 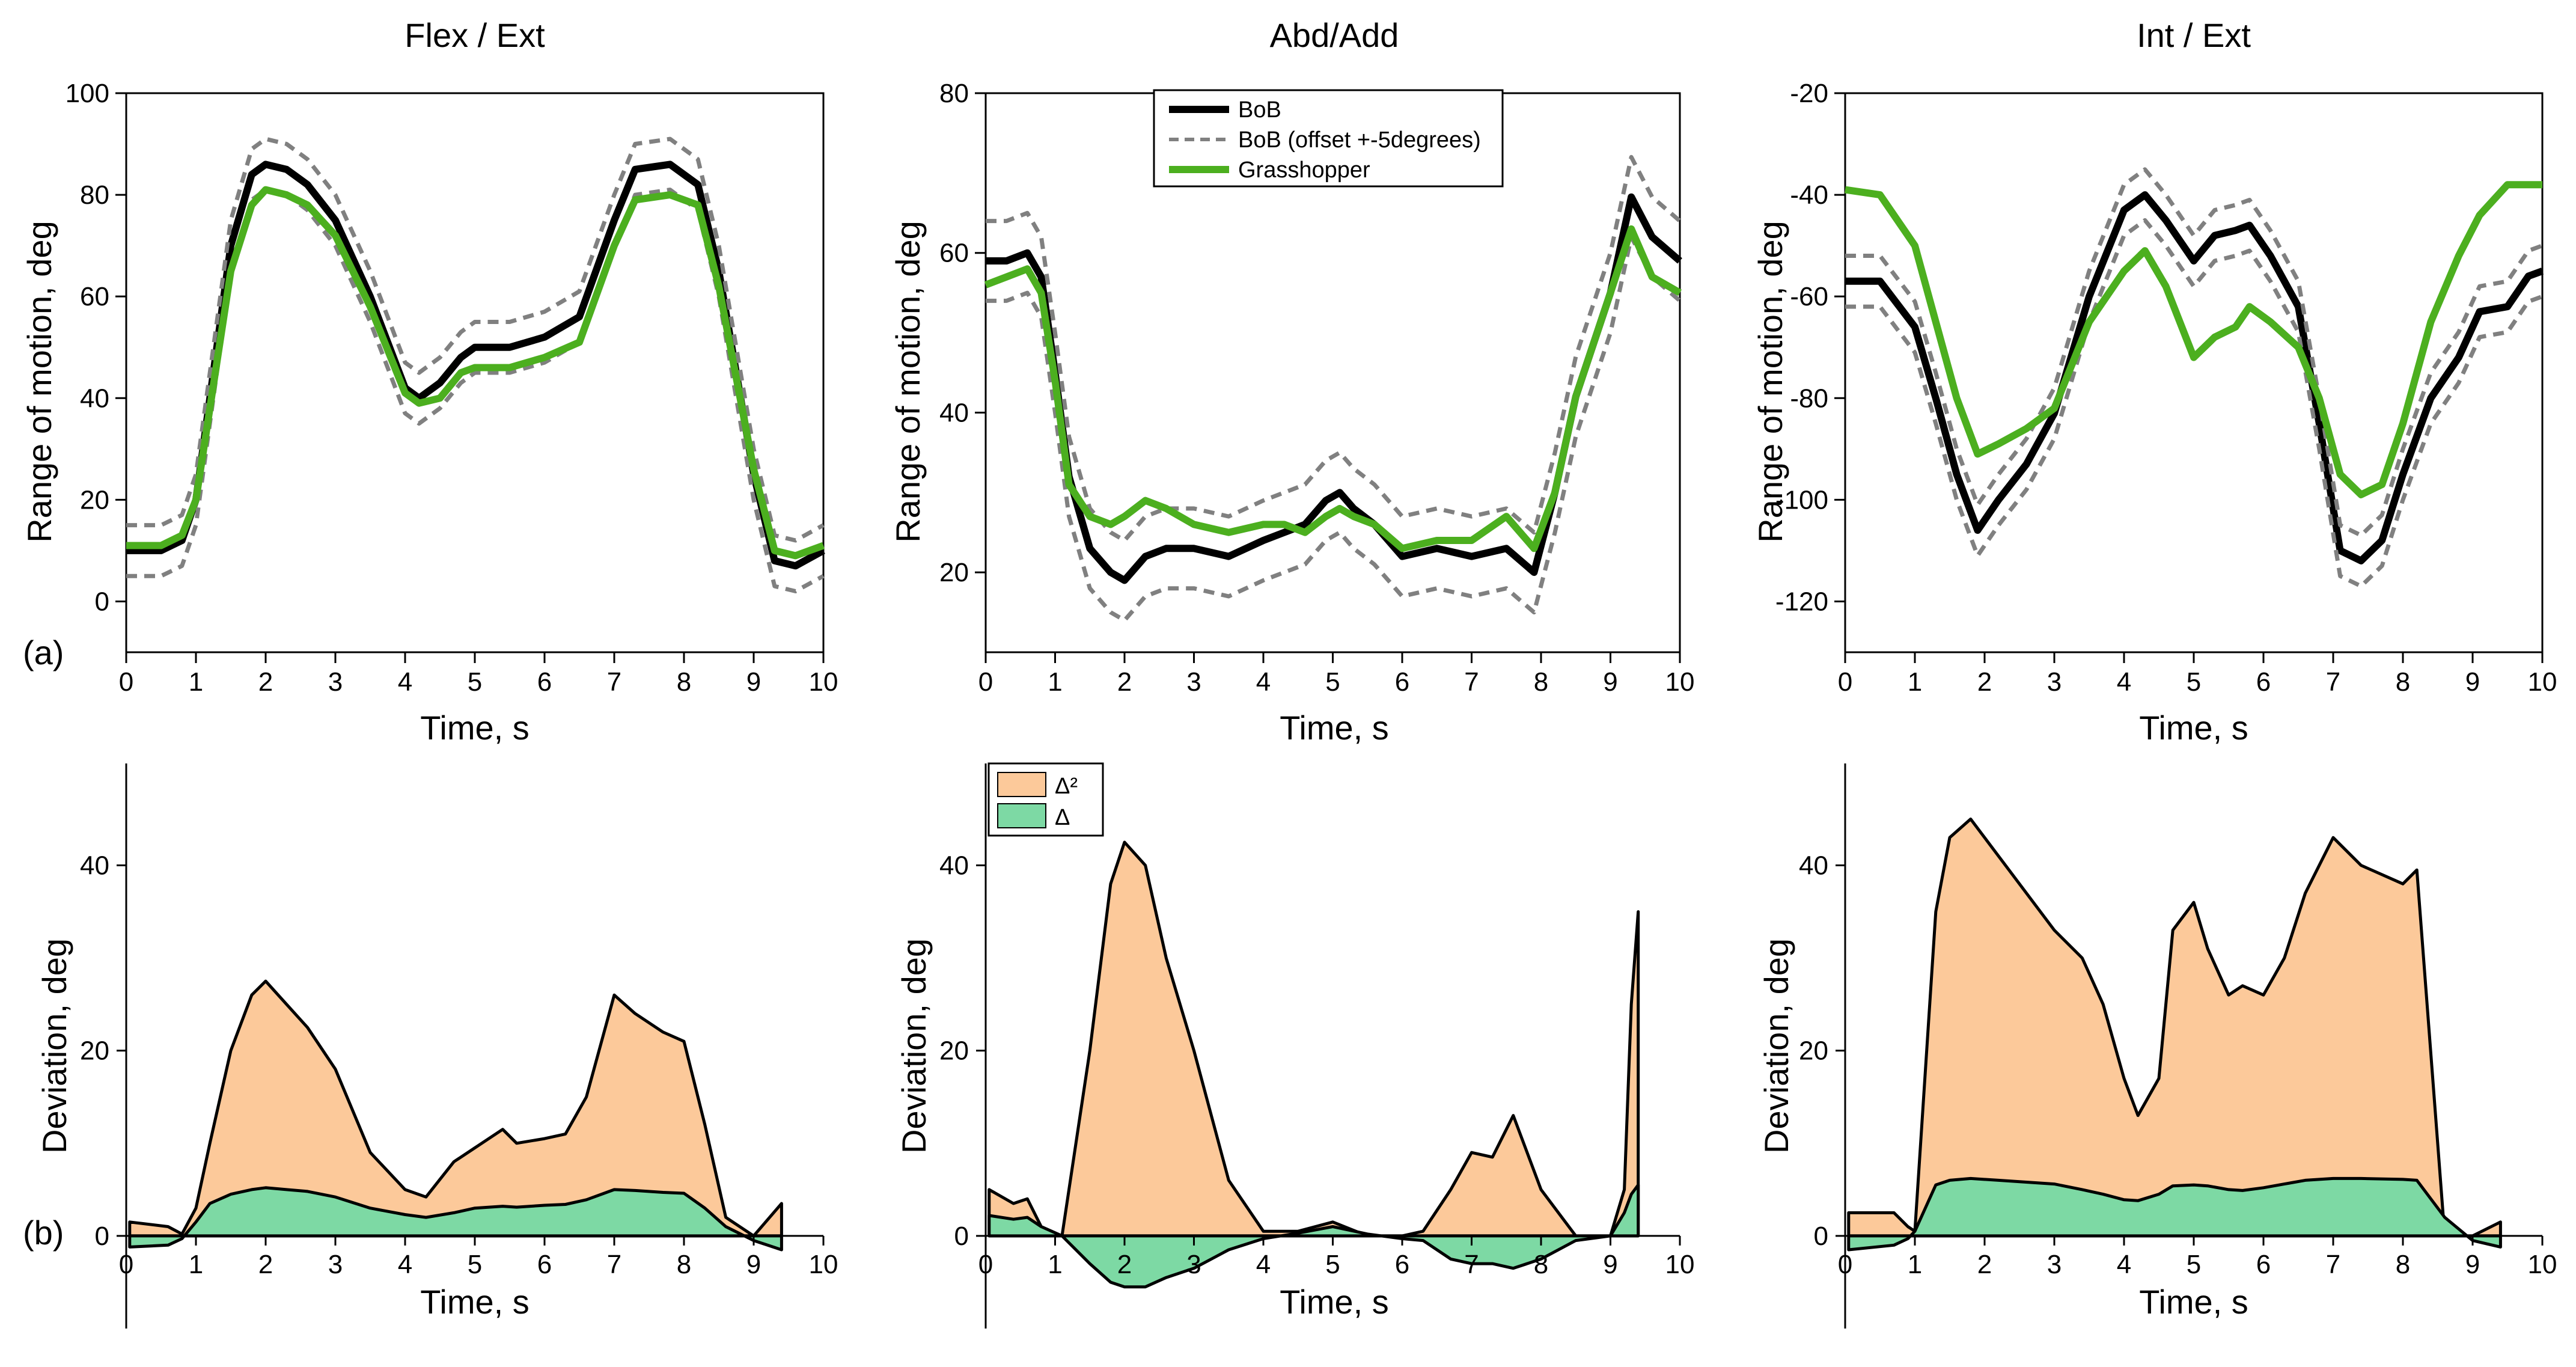 I want to click on series-bob-offset-5degrees-upper, so click(x=1334, y=348).